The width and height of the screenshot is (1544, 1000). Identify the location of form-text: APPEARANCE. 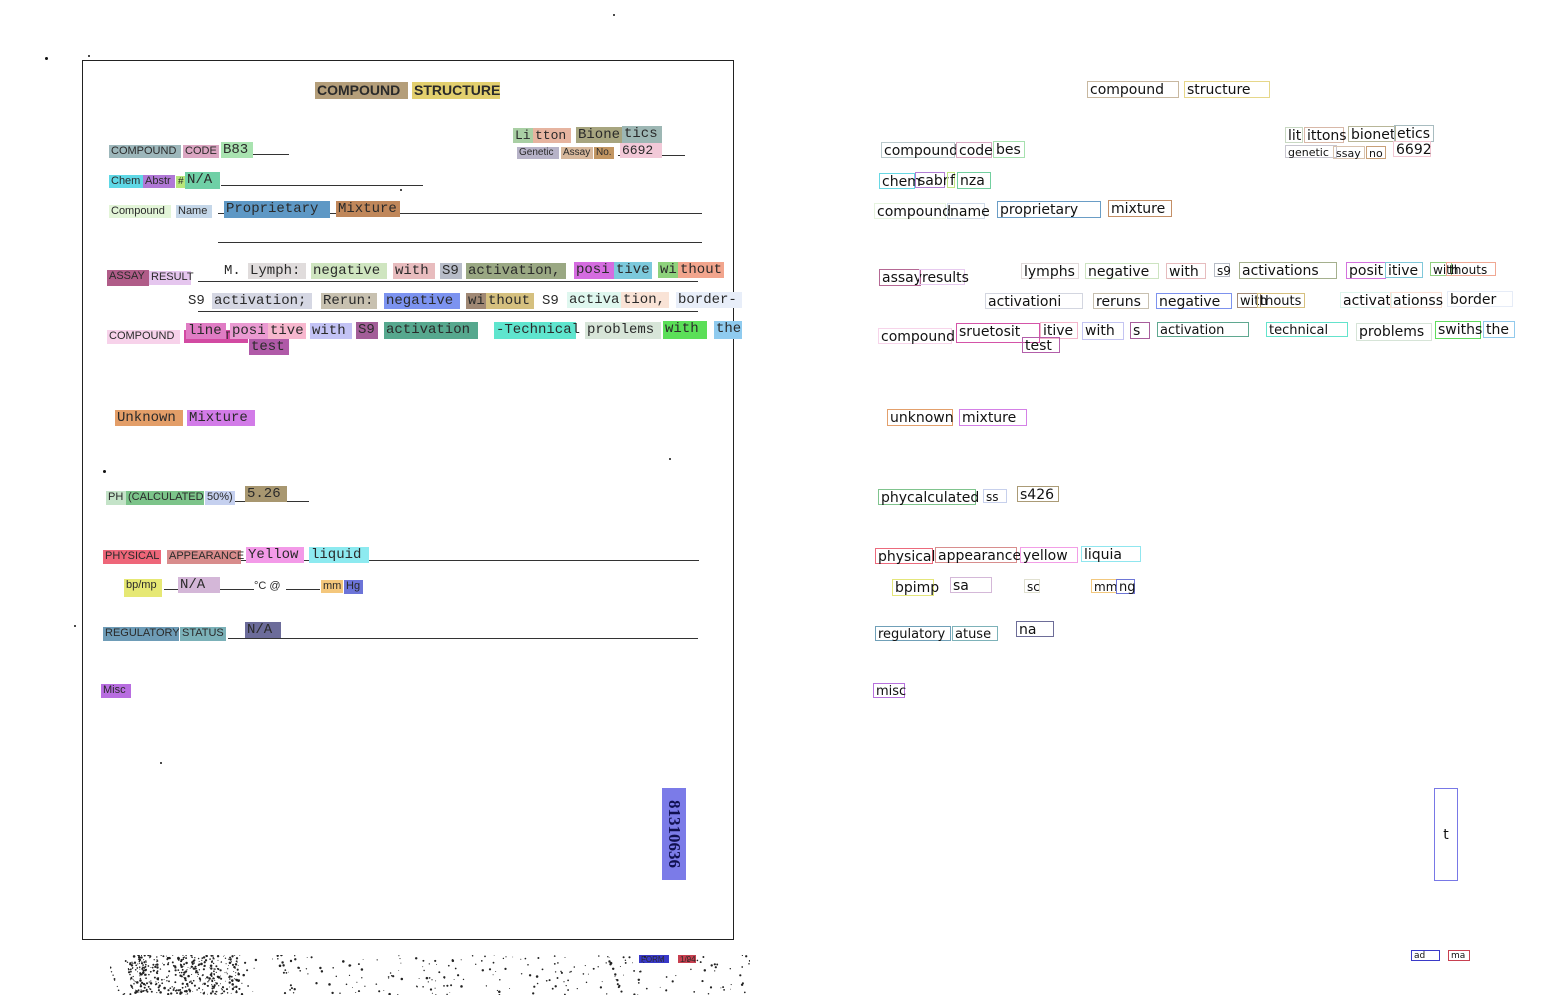
(206, 557).